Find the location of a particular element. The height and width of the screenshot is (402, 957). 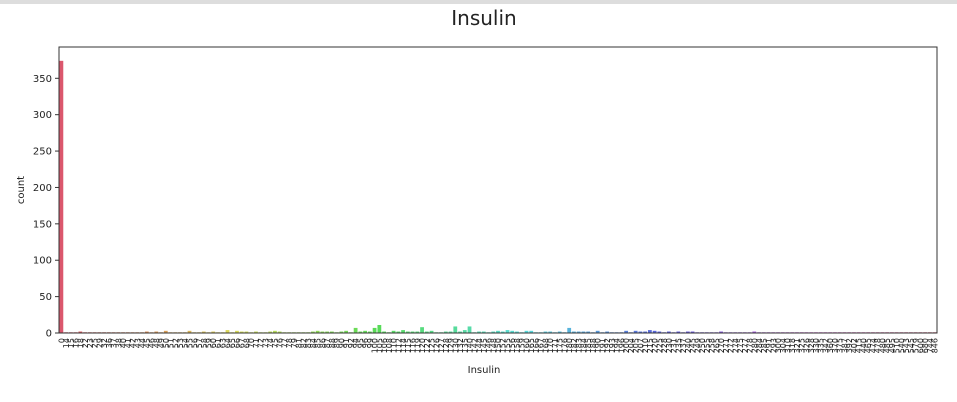

y-tick-label: 150 is located at coordinates (42, 224).